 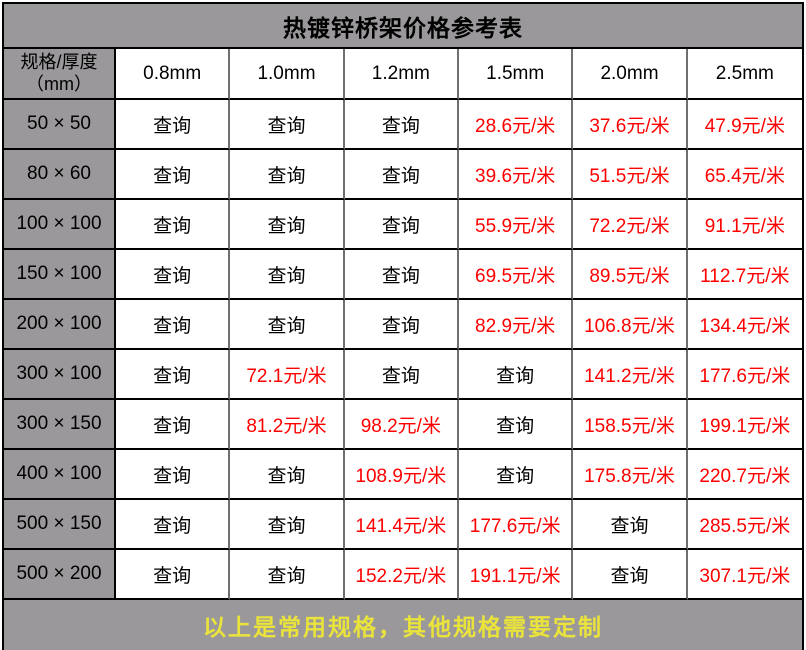 What do you see at coordinates (516, 175) in the screenshot?
I see `price-cell: 39.6元/米` at bounding box center [516, 175].